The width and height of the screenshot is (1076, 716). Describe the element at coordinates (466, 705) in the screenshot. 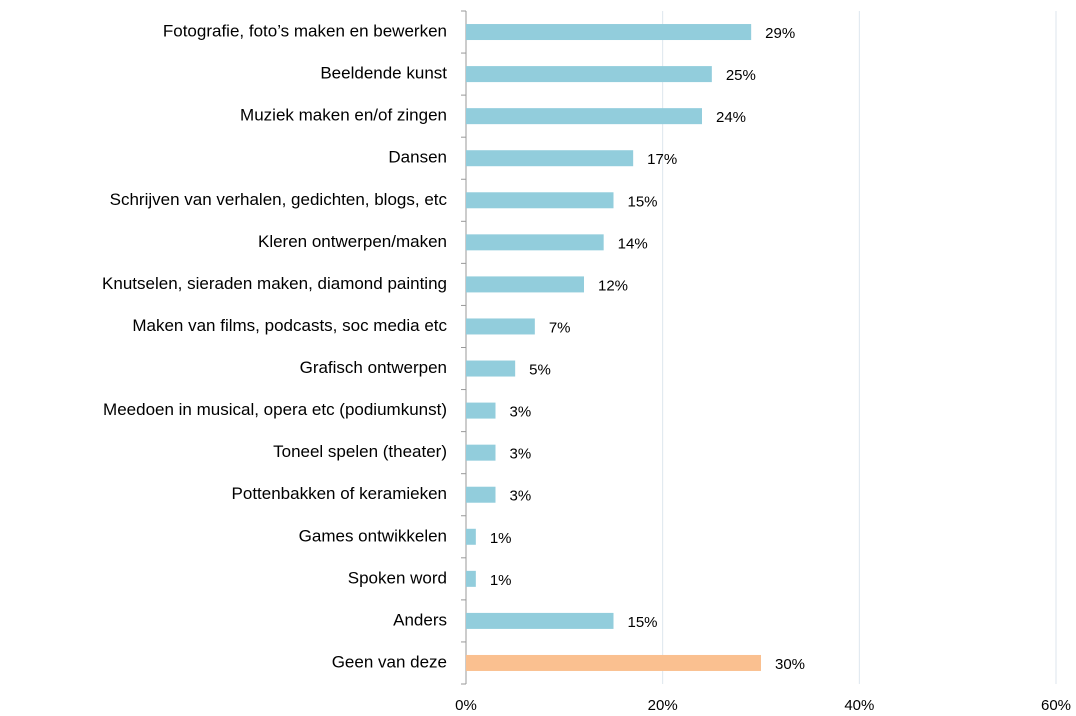

I see `x-tick-label: 0%` at that location.